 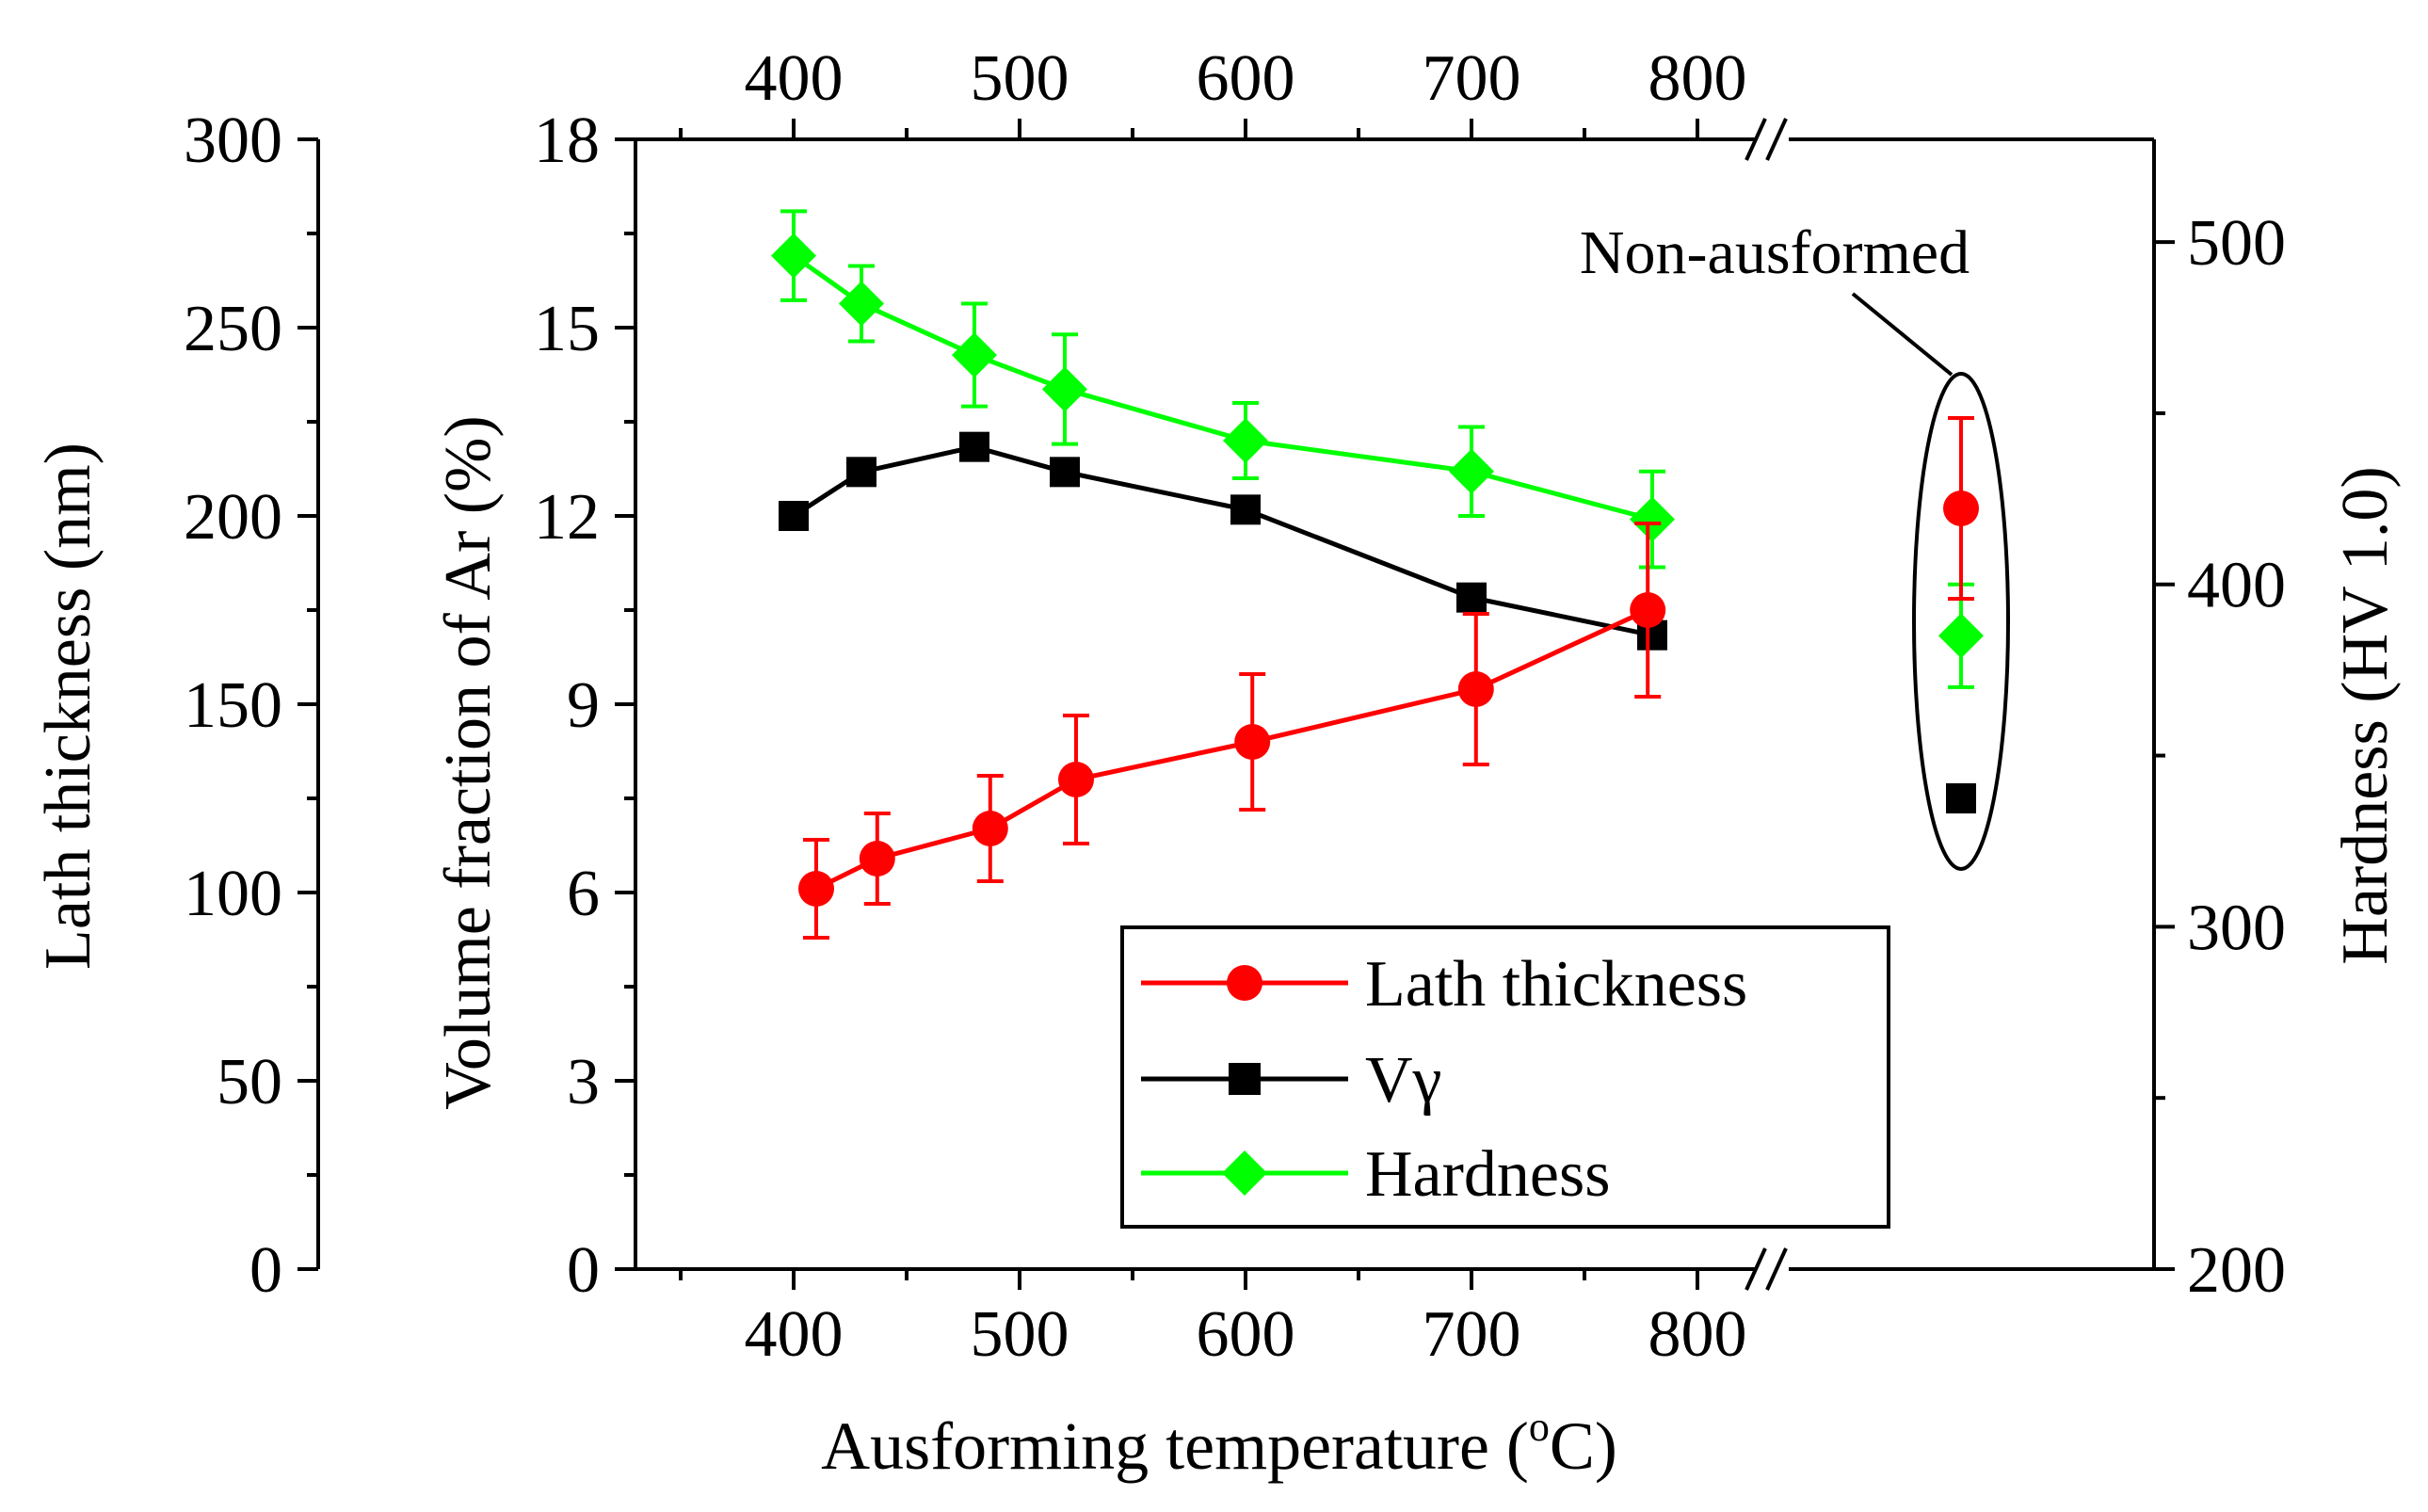 What do you see at coordinates (795, 1334) in the screenshot?
I see `x-tick-label: 400` at bounding box center [795, 1334].